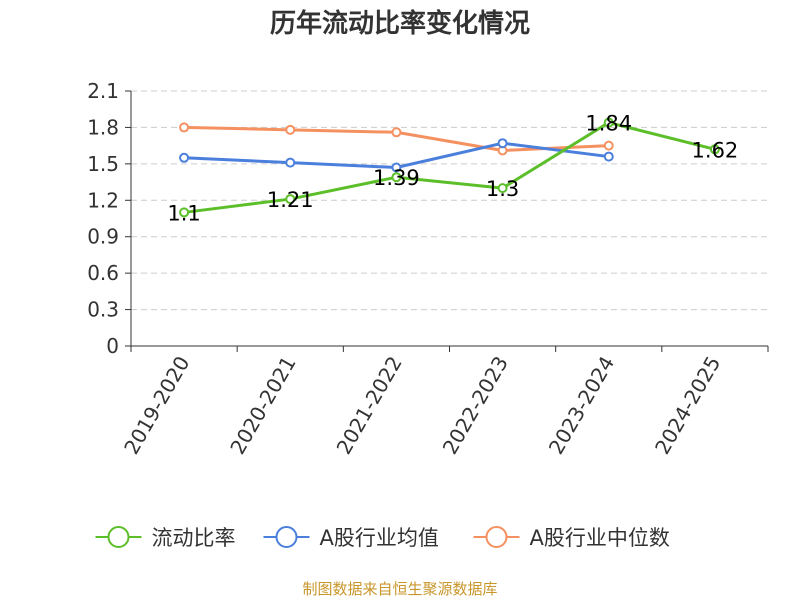  I want to click on data-label: 1.3, so click(502, 189).